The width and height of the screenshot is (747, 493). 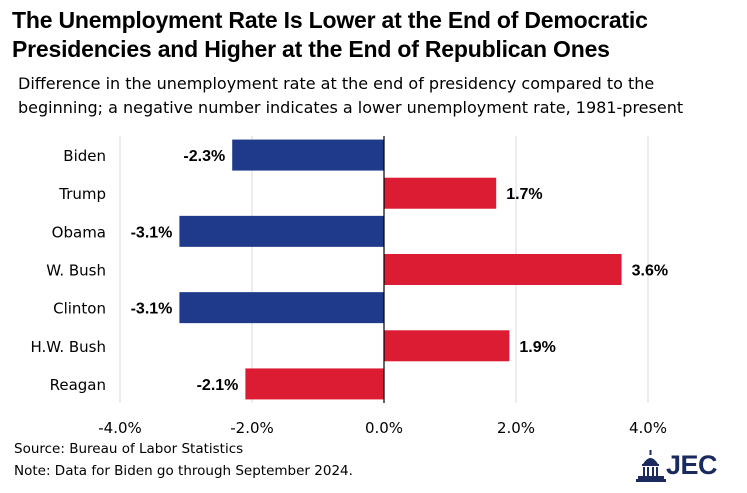 I want to click on category-label: Biden, so click(x=84, y=156).